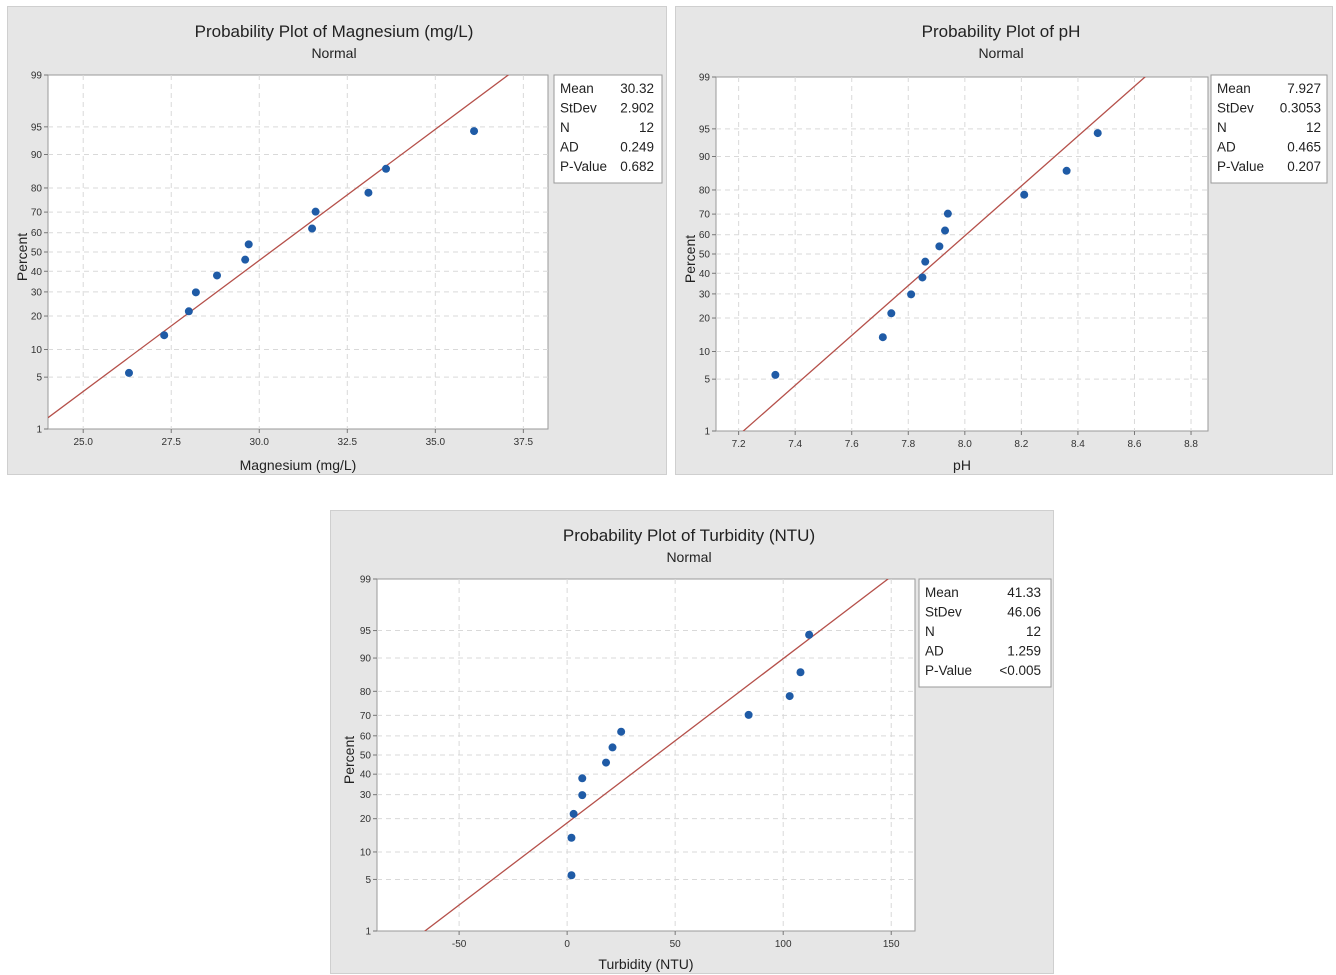  Describe the element at coordinates (795, 444) in the screenshot. I see `x-tick-label: 7.4` at that location.